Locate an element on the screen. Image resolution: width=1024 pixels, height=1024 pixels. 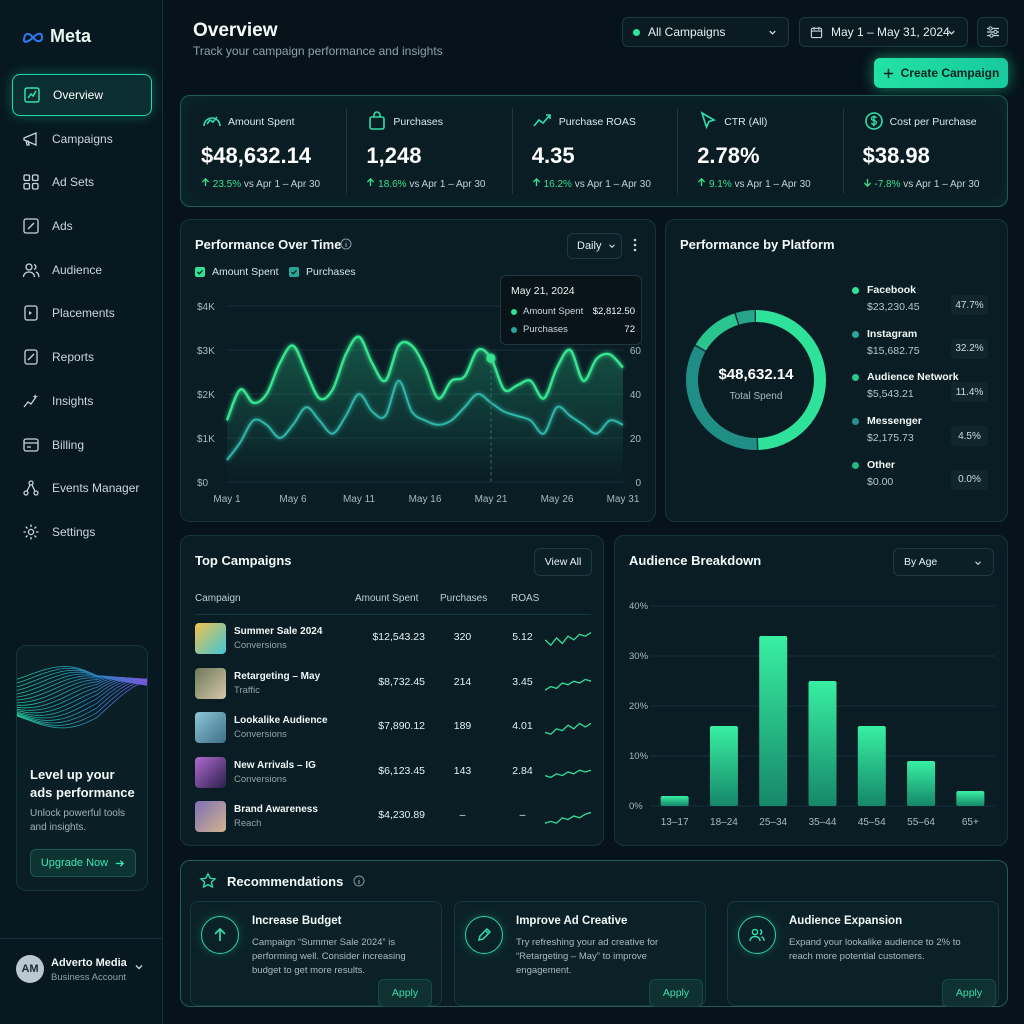
sidebar-item-overview: Overview is located at coordinates (82, 95).